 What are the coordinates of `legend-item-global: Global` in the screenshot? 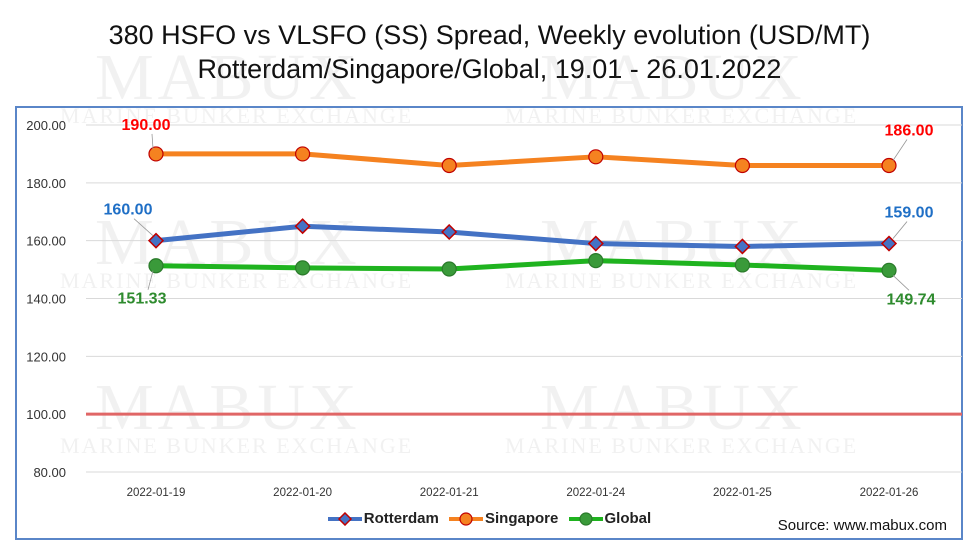 It's located at (610, 518).